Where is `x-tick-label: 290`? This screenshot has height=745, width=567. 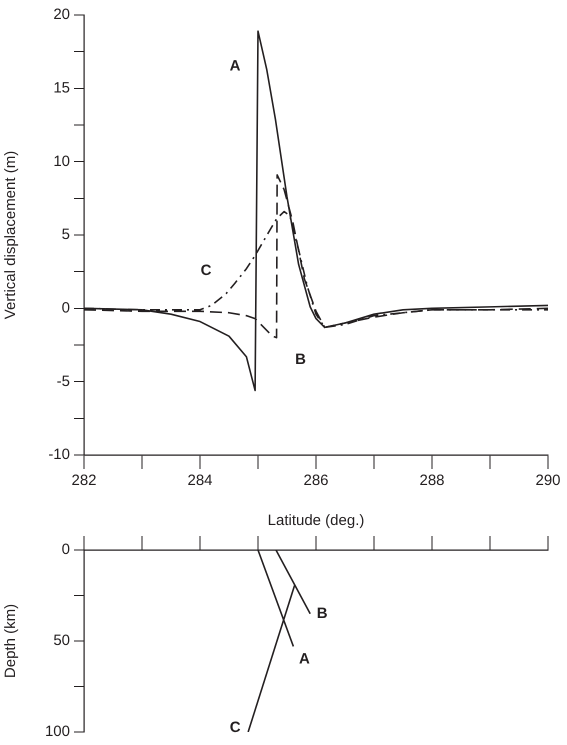 x-tick-label: 290 is located at coordinates (548, 481).